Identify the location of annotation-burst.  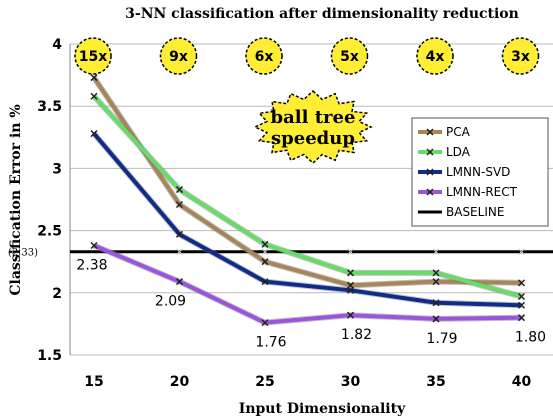
(313, 127).